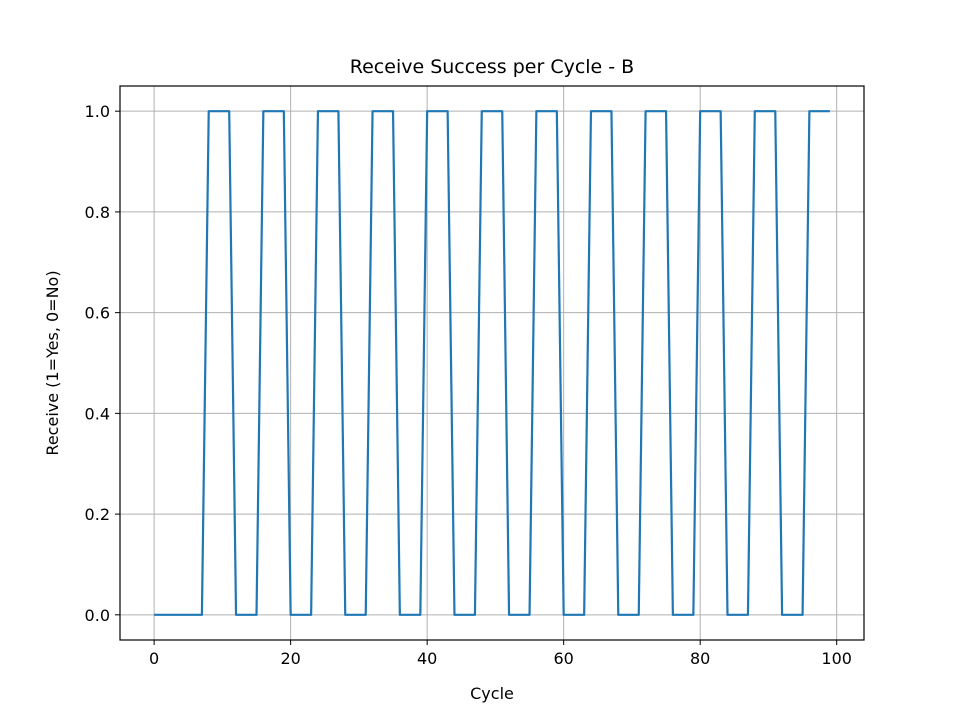 The image size is (960, 720). What do you see at coordinates (290, 658) in the screenshot?
I see `x-tick-label: 20` at bounding box center [290, 658].